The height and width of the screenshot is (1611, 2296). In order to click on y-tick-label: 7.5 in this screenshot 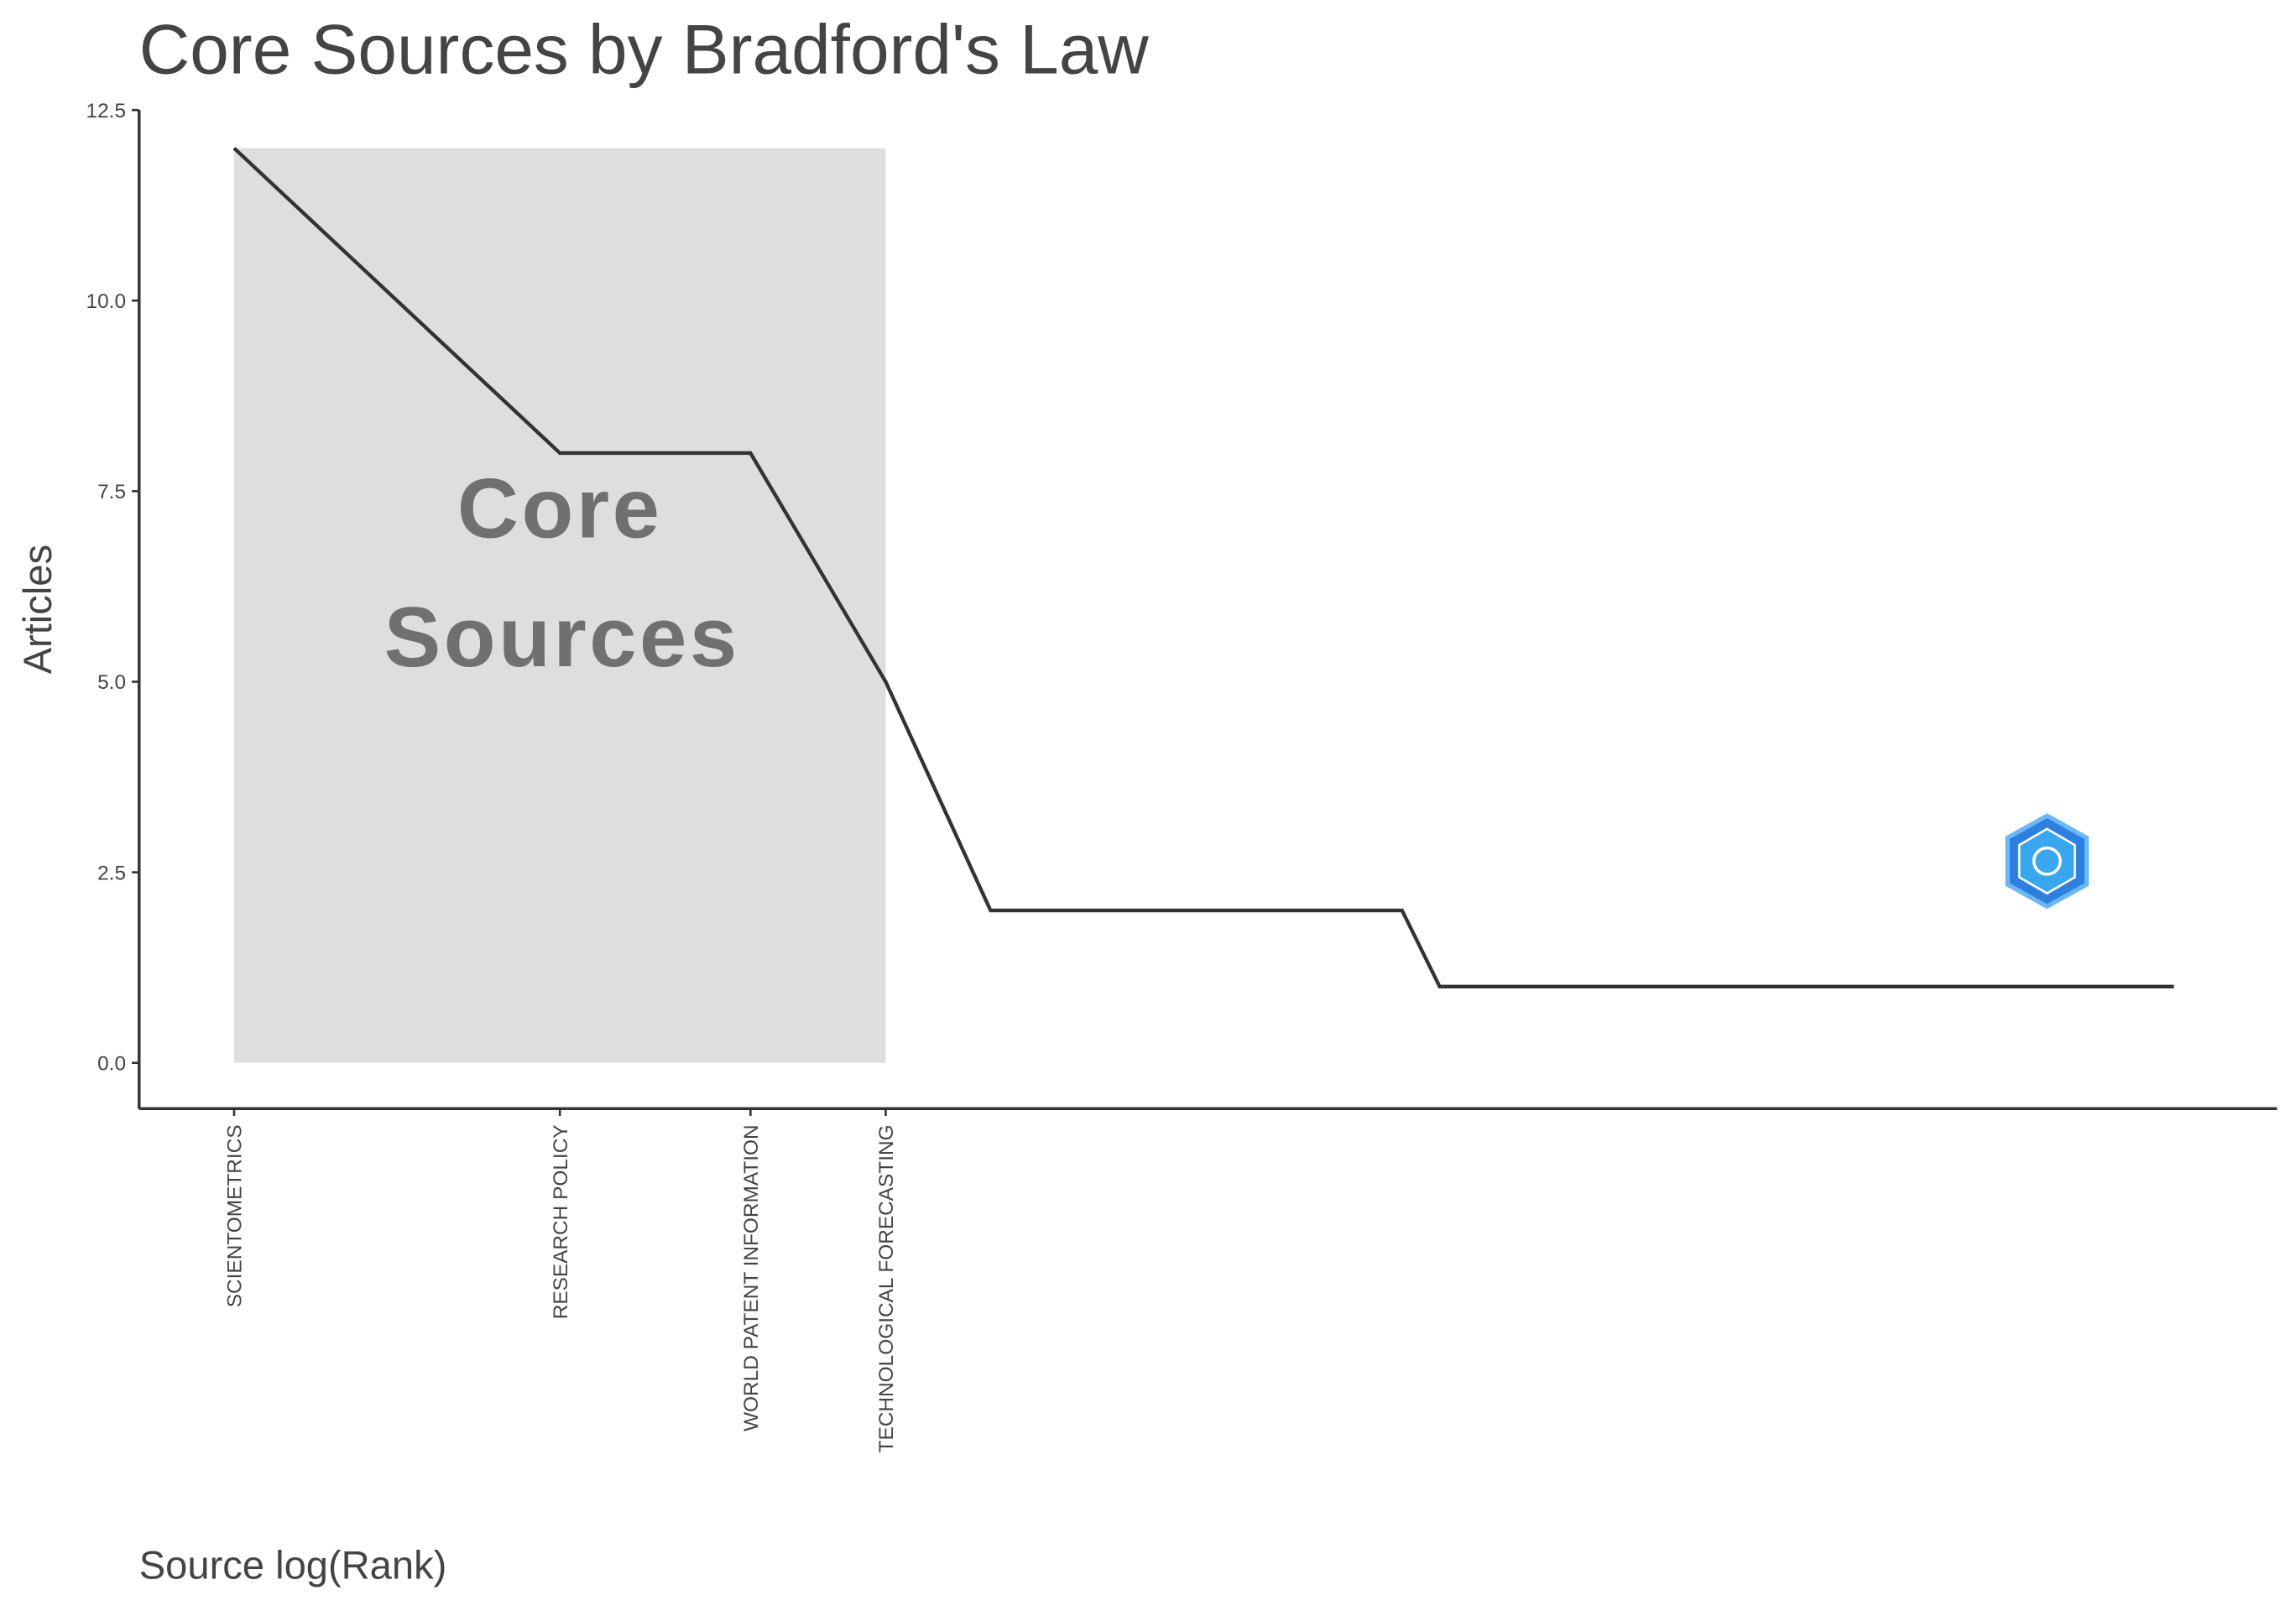, I will do `click(111, 492)`.